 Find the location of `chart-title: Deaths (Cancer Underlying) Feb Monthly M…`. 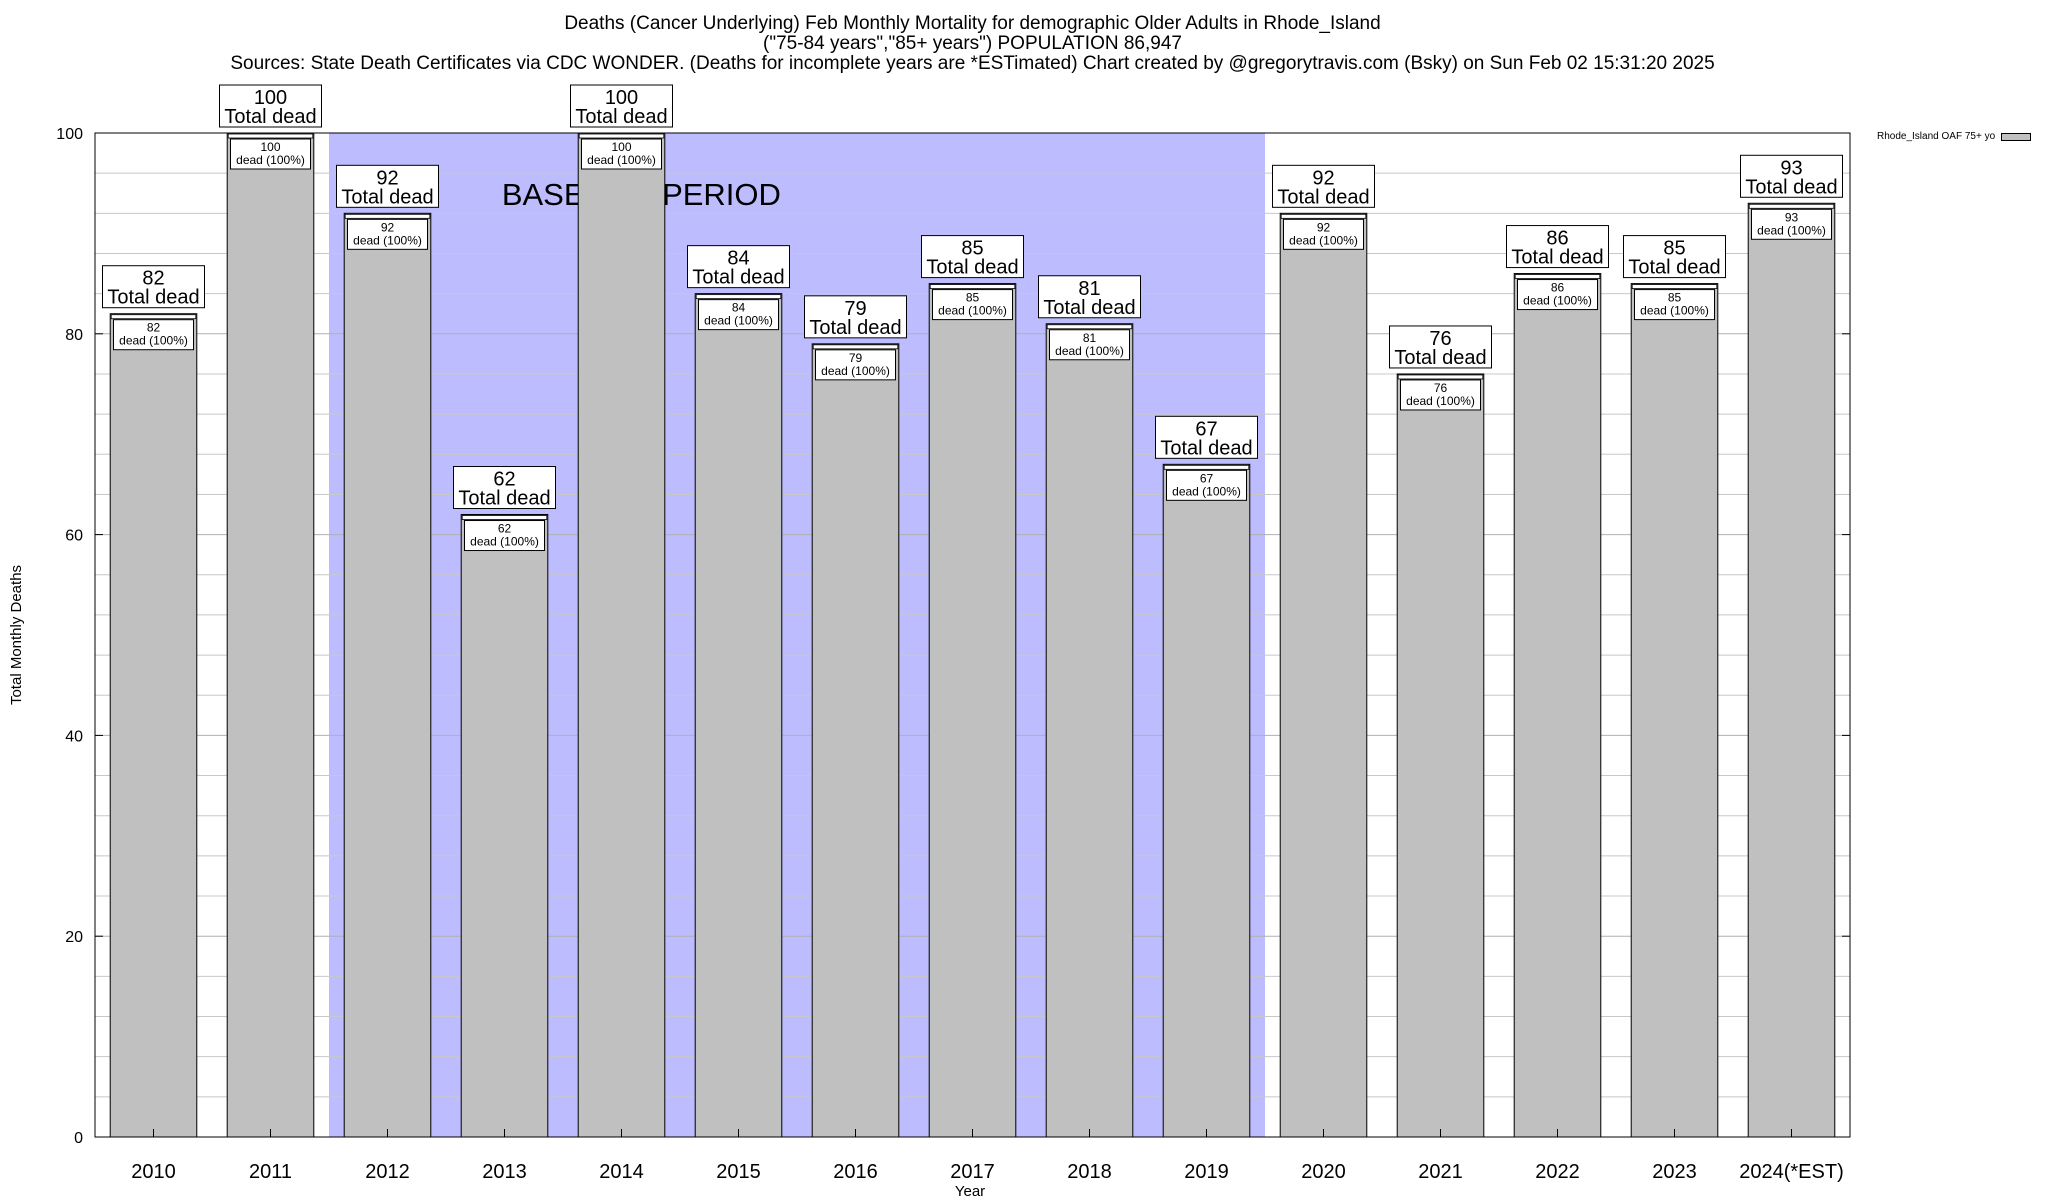

chart-title: Deaths (Cancer Underlying) Feb Monthly M… is located at coordinates (972, 23).